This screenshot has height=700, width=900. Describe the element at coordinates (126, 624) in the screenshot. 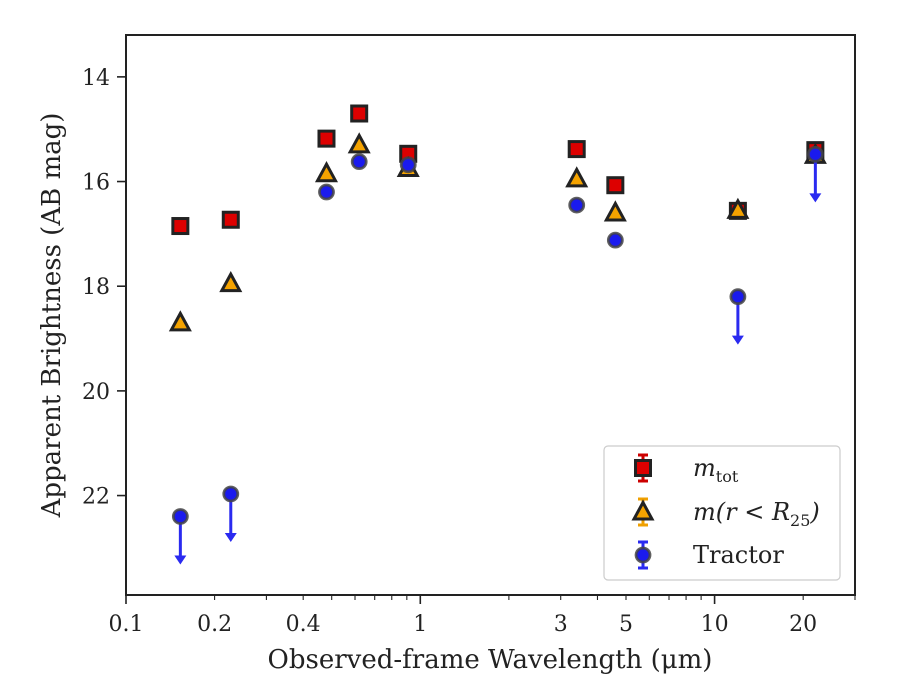

I see `x-tick-label: 0.1` at that location.